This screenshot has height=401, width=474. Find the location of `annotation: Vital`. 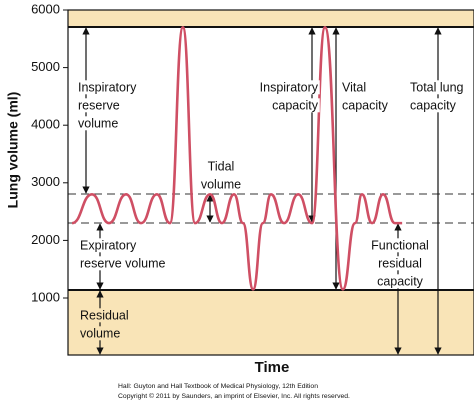

annotation: Vital is located at coordinates (354, 87).